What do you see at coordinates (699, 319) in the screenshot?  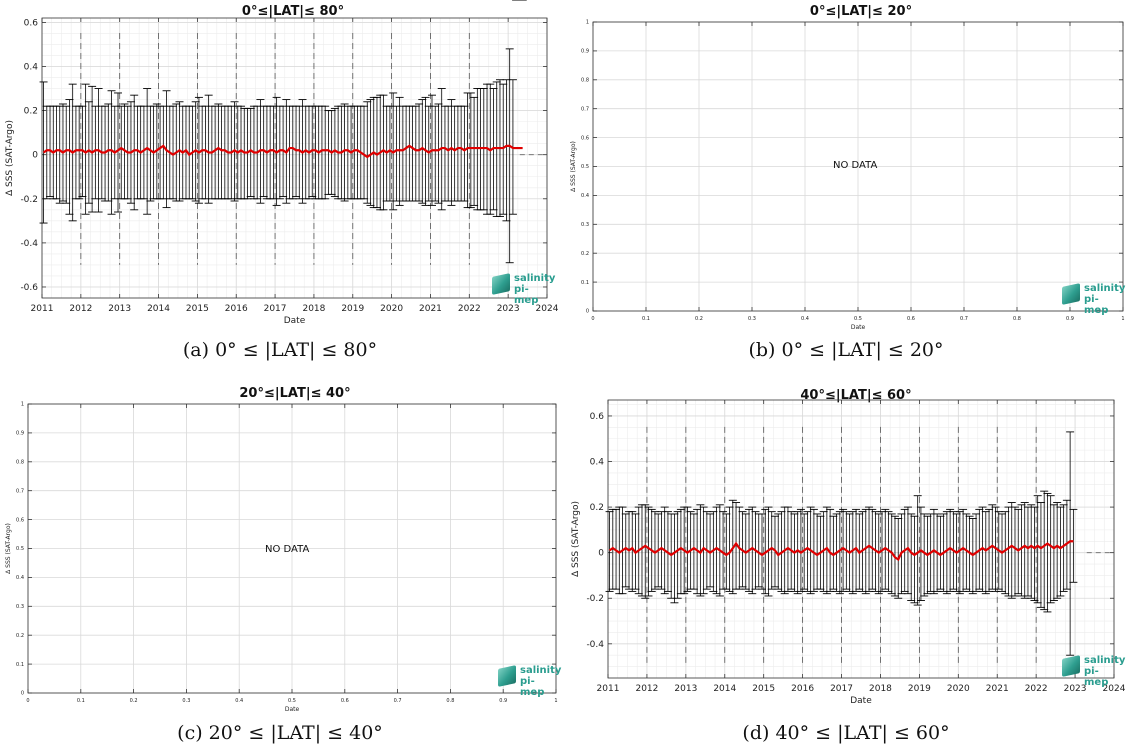 I see `x-tick-label: 0.2` at bounding box center [699, 319].